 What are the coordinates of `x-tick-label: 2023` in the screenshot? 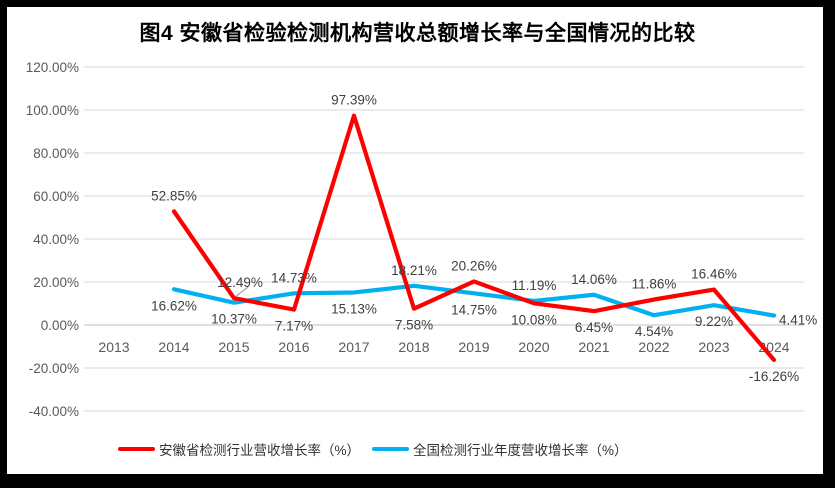 It's located at (713, 347).